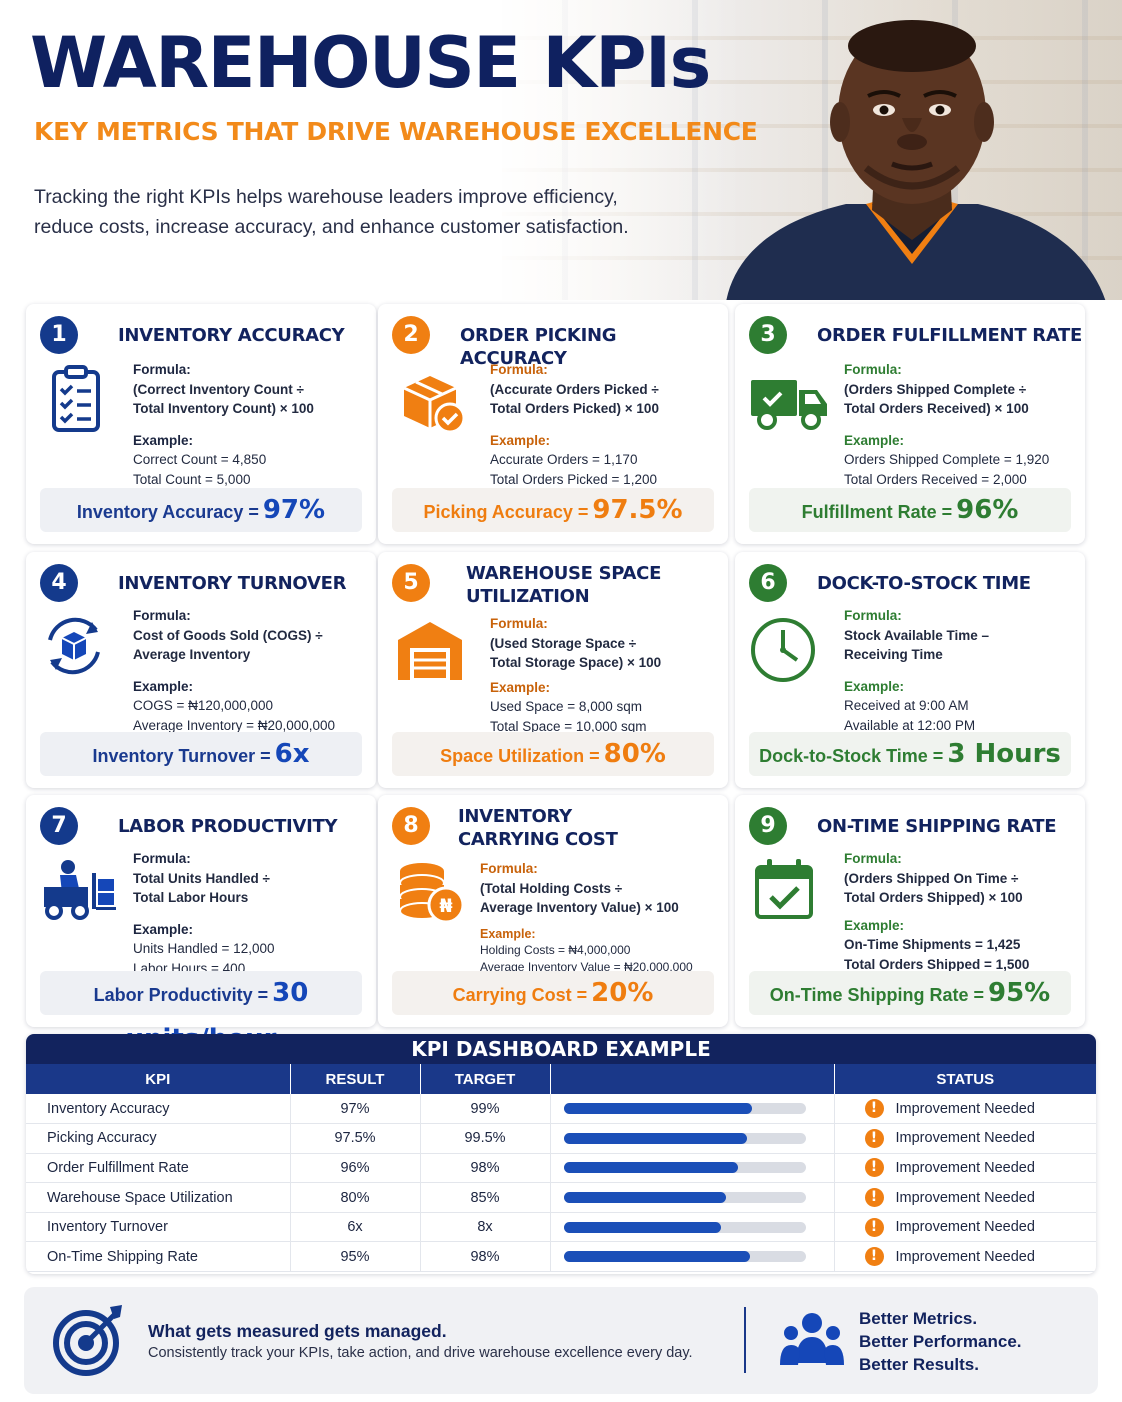 This screenshot has height=1402, width=1122. What do you see at coordinates (924, 583) in the screenshot?
I see `card-title: DOCK-TO-STOCK TIME` at bounding box center [924, 583].